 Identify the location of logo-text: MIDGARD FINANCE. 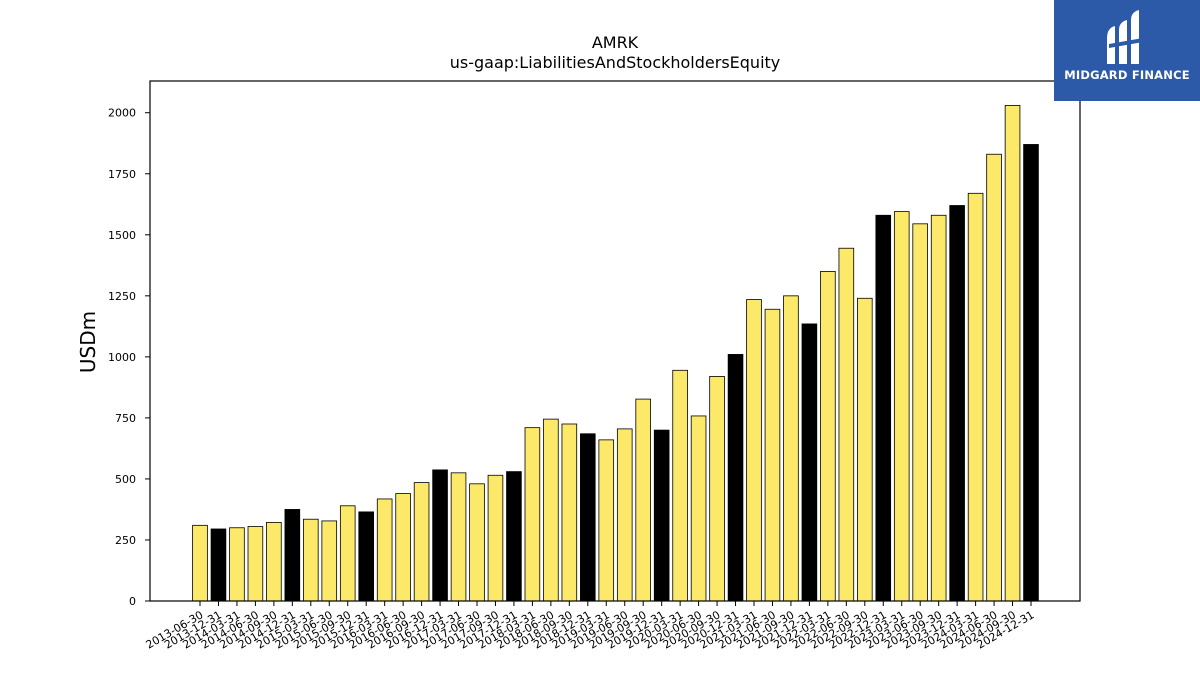
(1127, 75).